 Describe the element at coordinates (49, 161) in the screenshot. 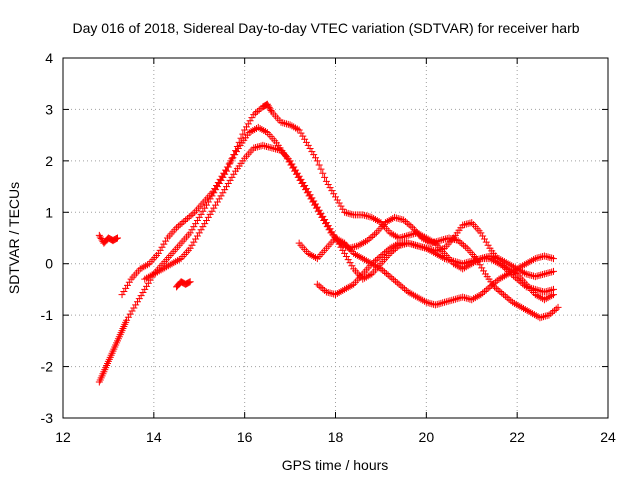

I see `y-tick-label: 2` at that location.